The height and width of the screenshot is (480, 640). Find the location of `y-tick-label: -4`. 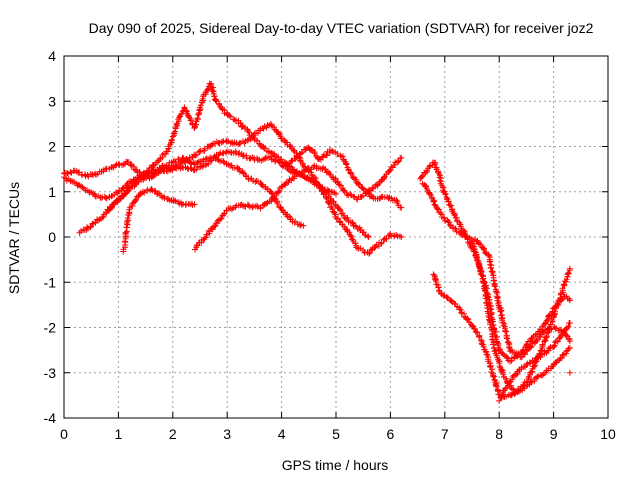

y-tick-label: -4 is located at coordinates (50, 418).